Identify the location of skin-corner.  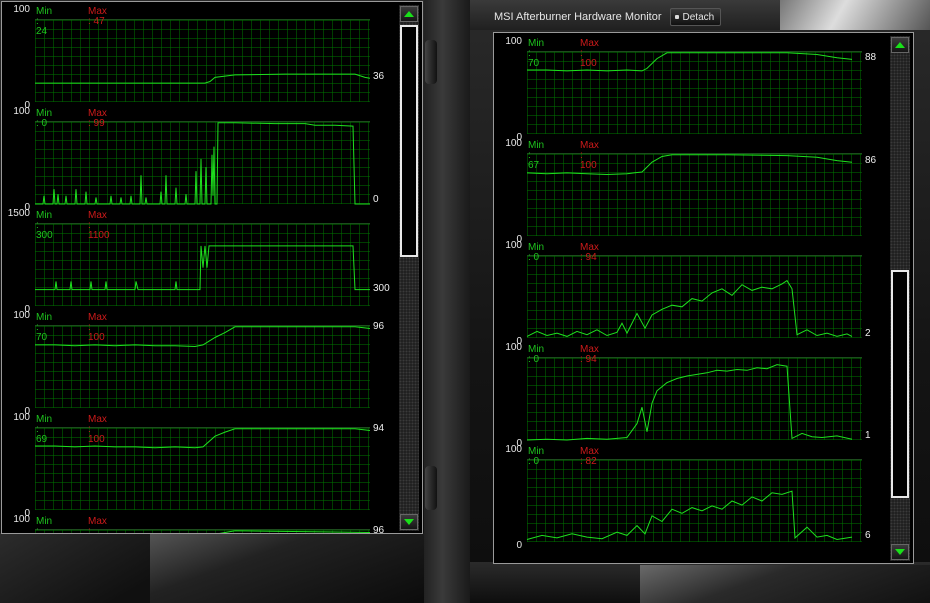
(85, 568).